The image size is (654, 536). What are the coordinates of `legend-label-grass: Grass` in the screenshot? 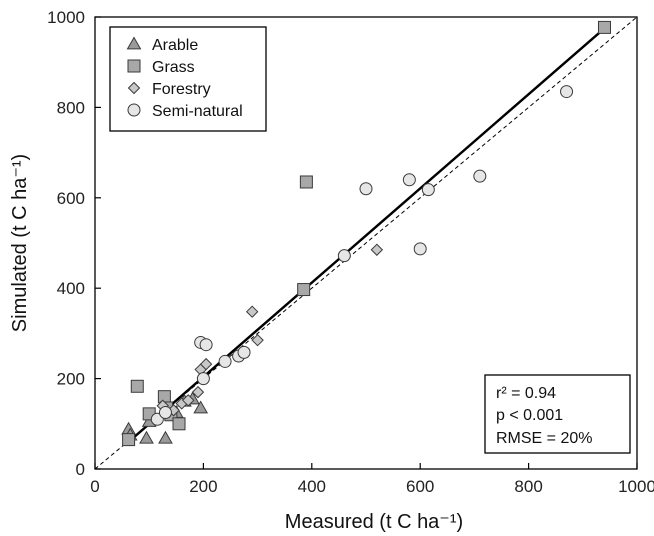 It's located at (173, 67).